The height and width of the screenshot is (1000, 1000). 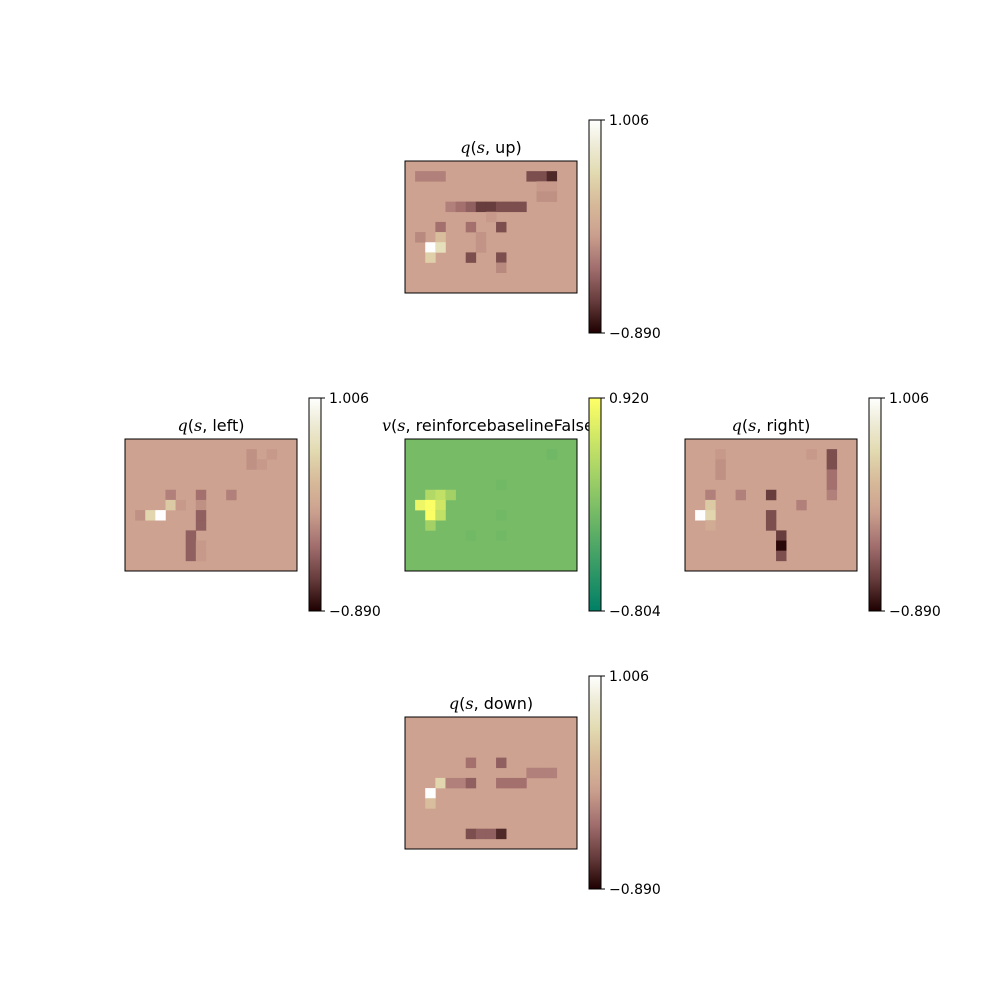 I want to click on panel-title-left: q(s, left), so click(x=210, y=425).